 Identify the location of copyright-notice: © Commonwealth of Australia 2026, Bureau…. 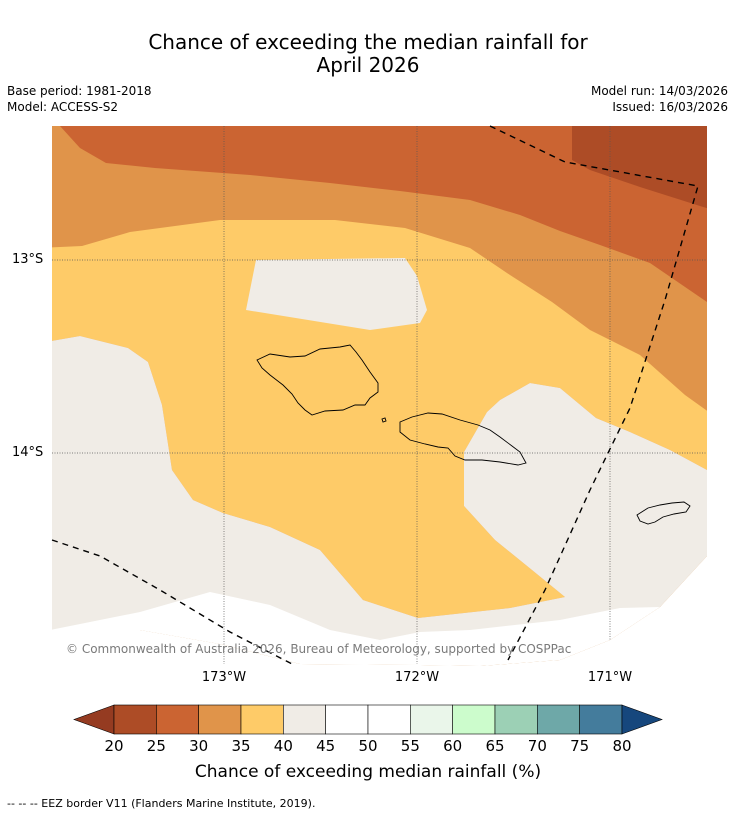
(319, 649).